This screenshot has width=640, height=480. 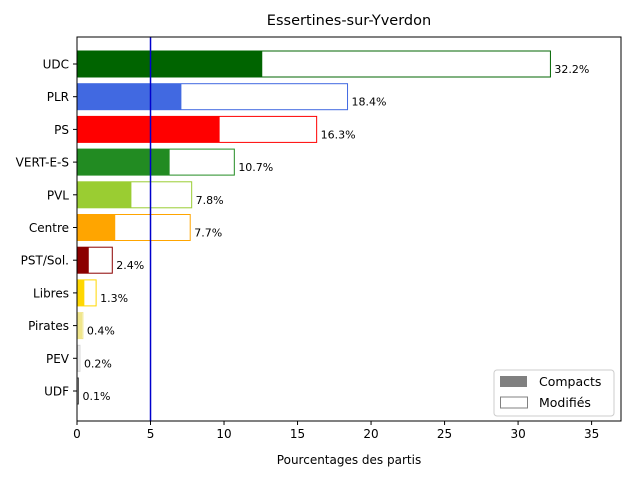 What do you see at coordinates (151, 434) in the screenshot?
I see `x-tick-label: 5` at bounding box center [151, 434].